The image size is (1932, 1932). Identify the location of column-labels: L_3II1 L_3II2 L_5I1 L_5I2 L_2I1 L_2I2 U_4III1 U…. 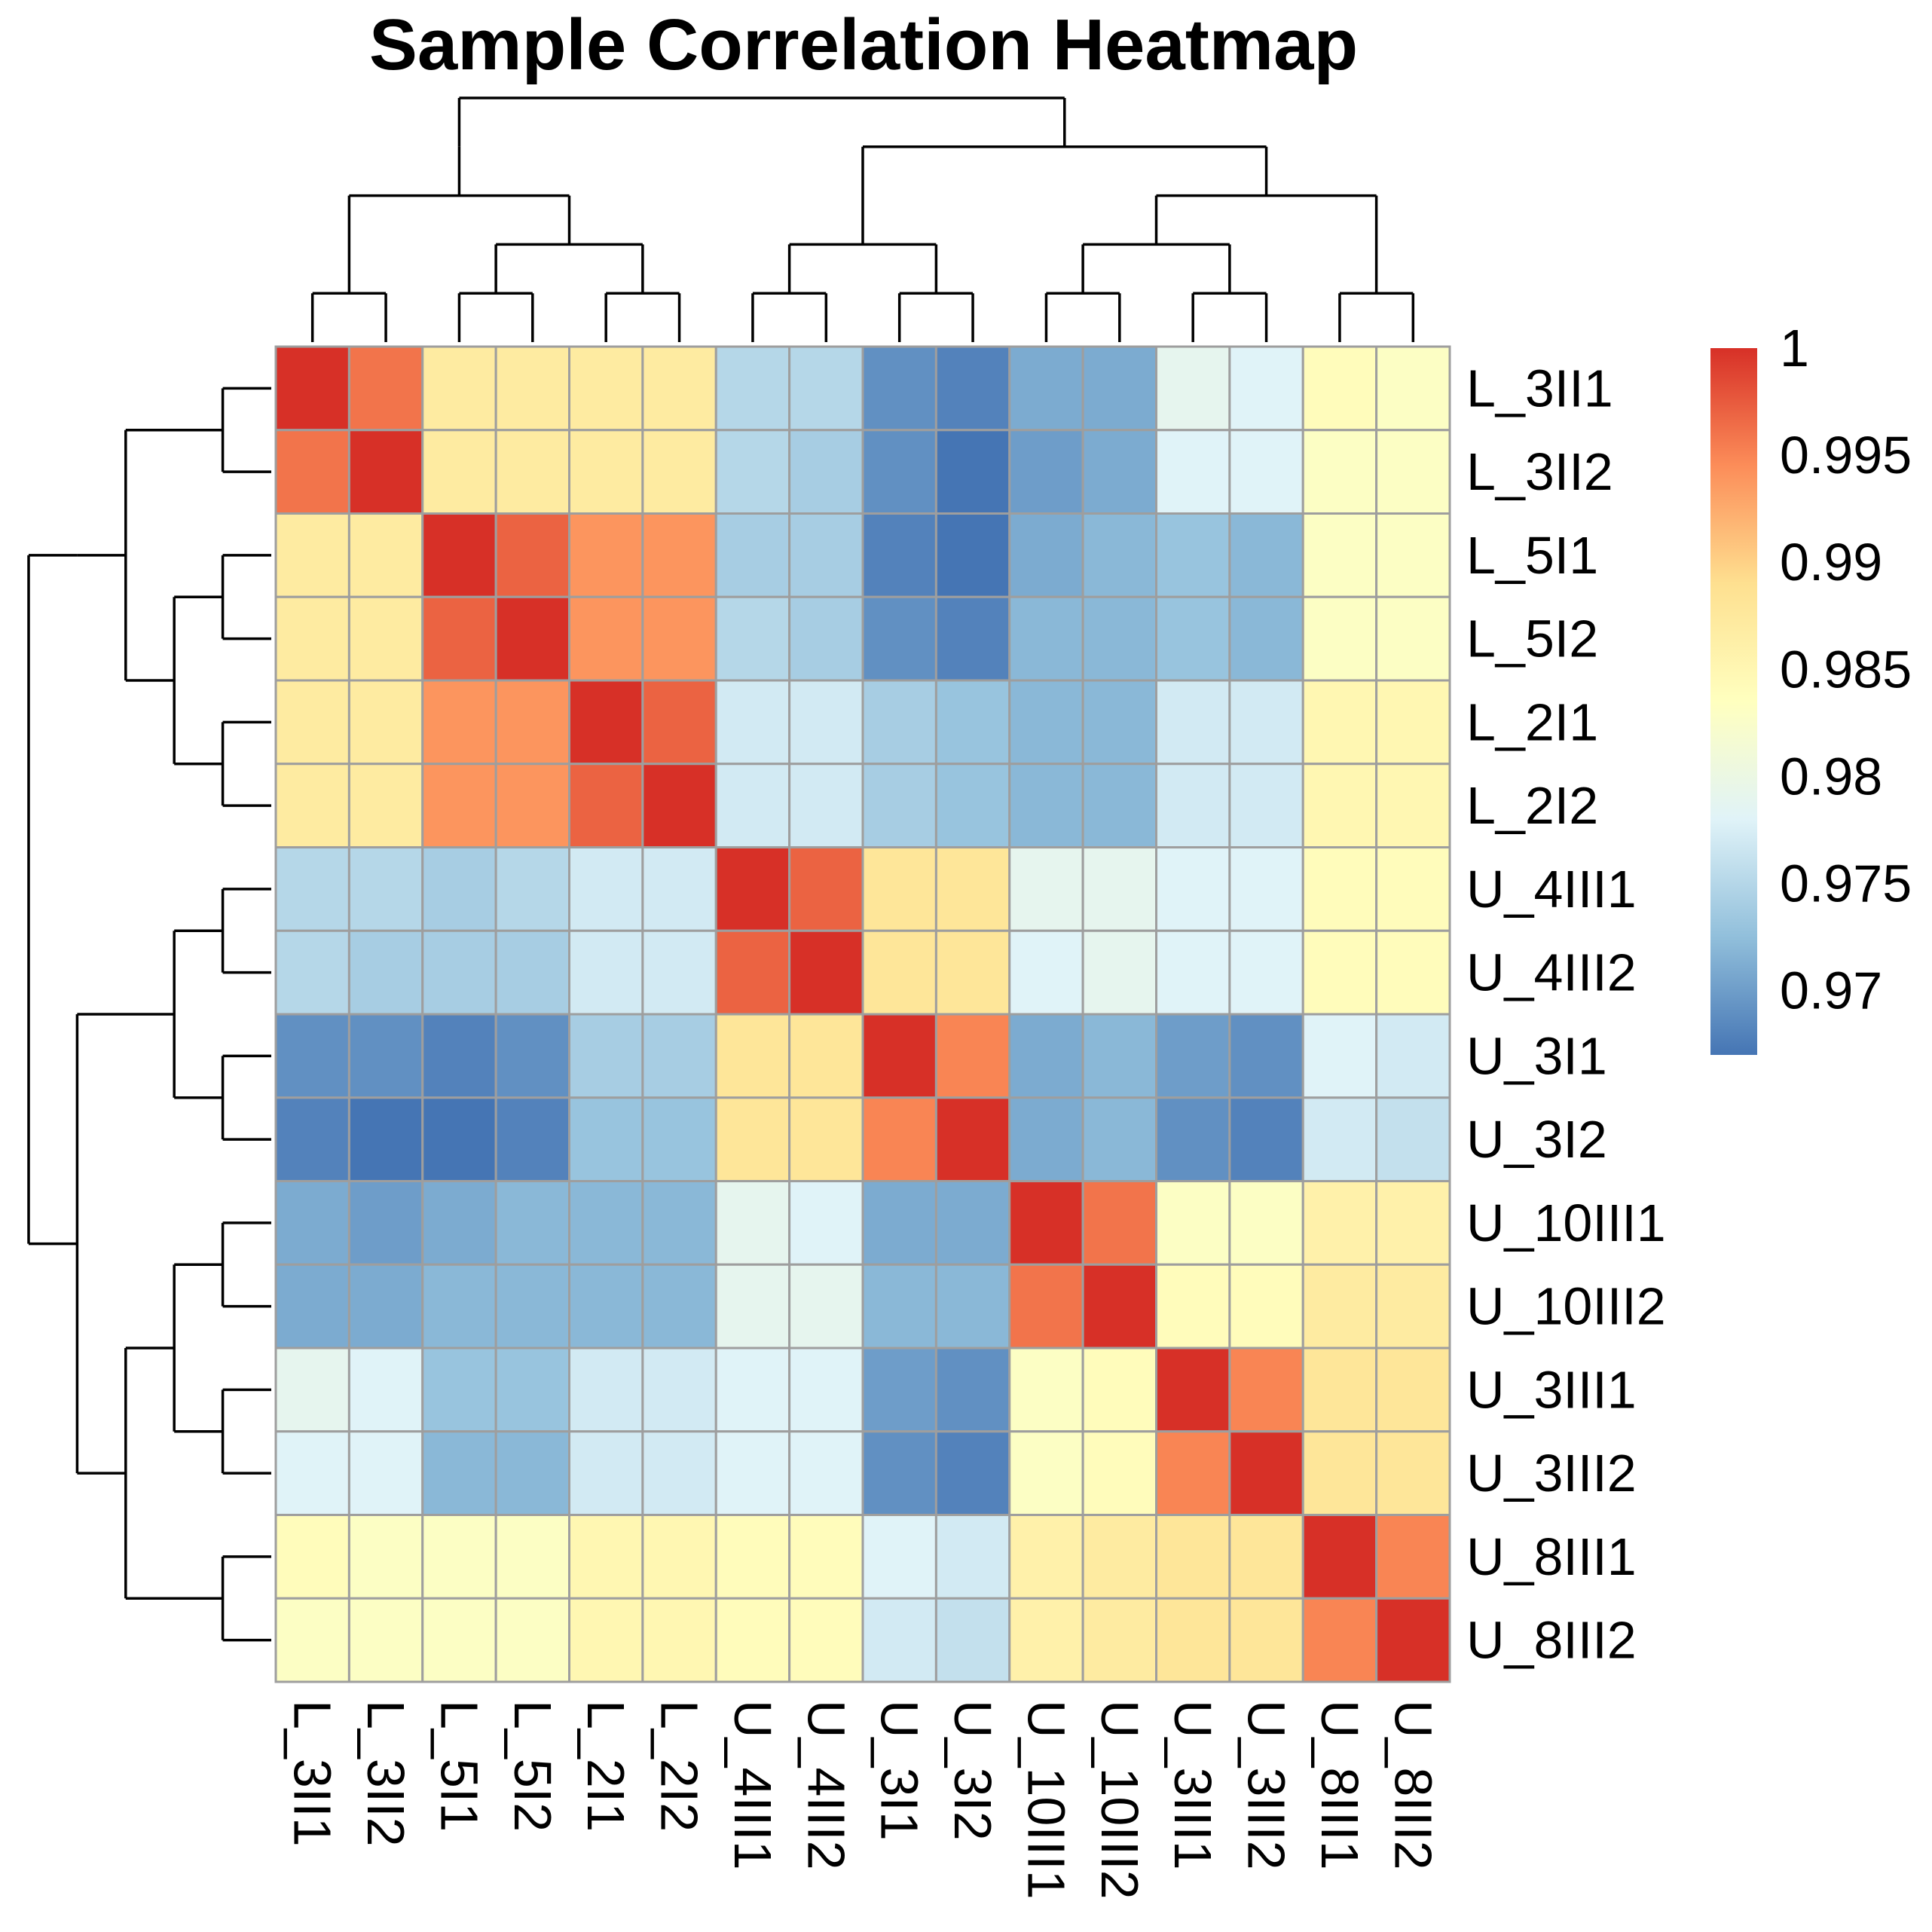
(863, 1800).